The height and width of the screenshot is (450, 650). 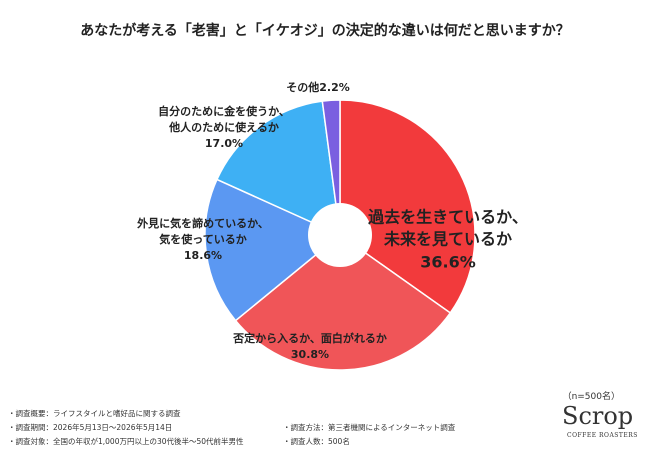 I want to click on category-label: 否定から入るか、面白がれるか, so click(x=310, y=339).